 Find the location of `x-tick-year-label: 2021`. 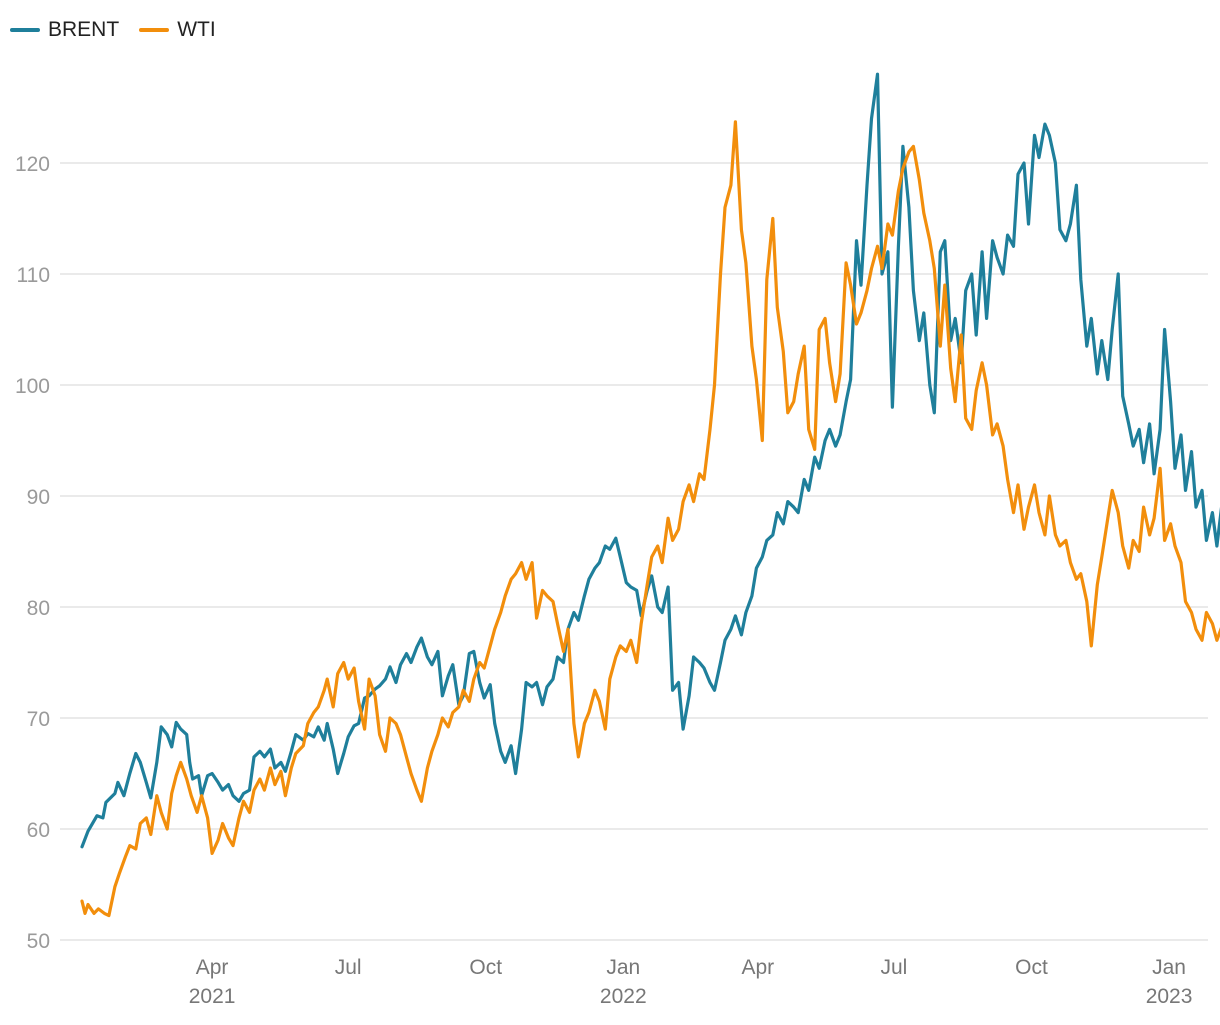

x-tick-year-label: 2021 is located at coordinates (212, 996).